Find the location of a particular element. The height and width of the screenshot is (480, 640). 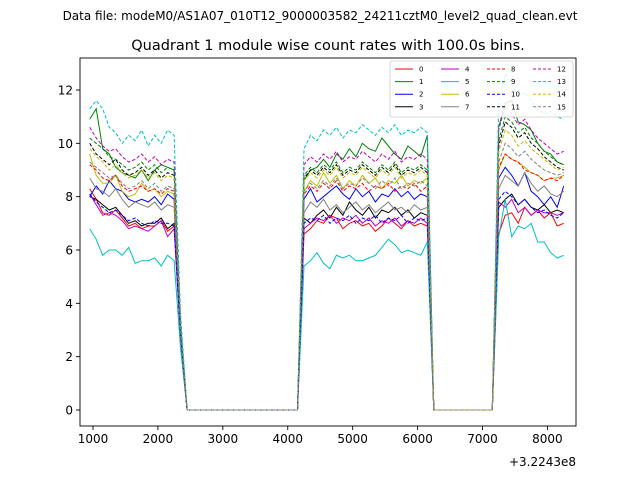

legend-label-1: 1 is located at coordinates (421, 82).